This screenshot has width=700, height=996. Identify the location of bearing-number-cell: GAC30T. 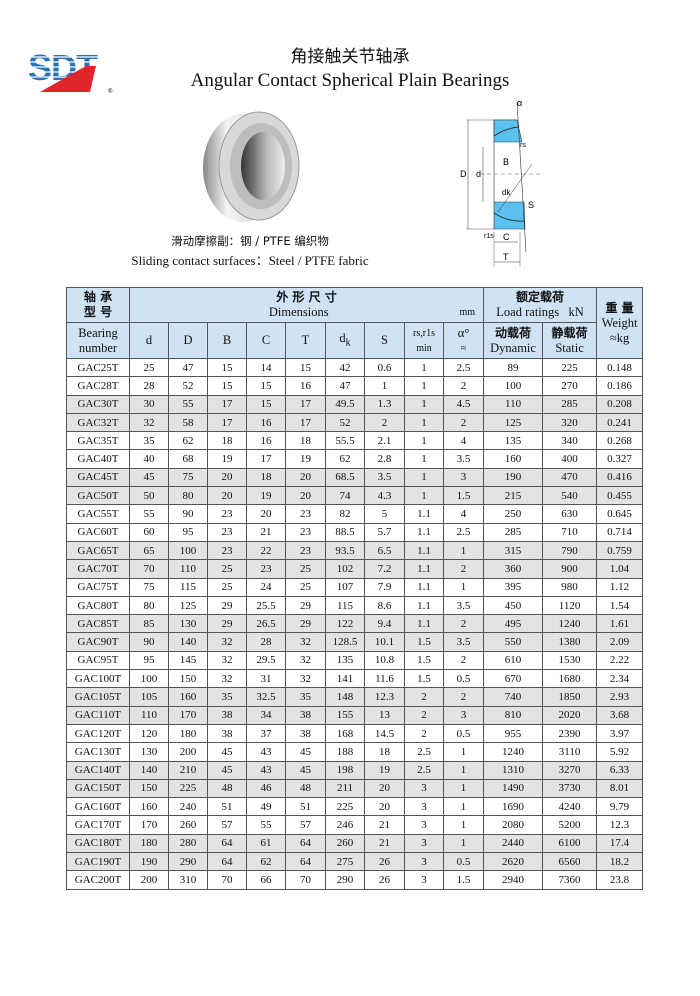
(98, 404).